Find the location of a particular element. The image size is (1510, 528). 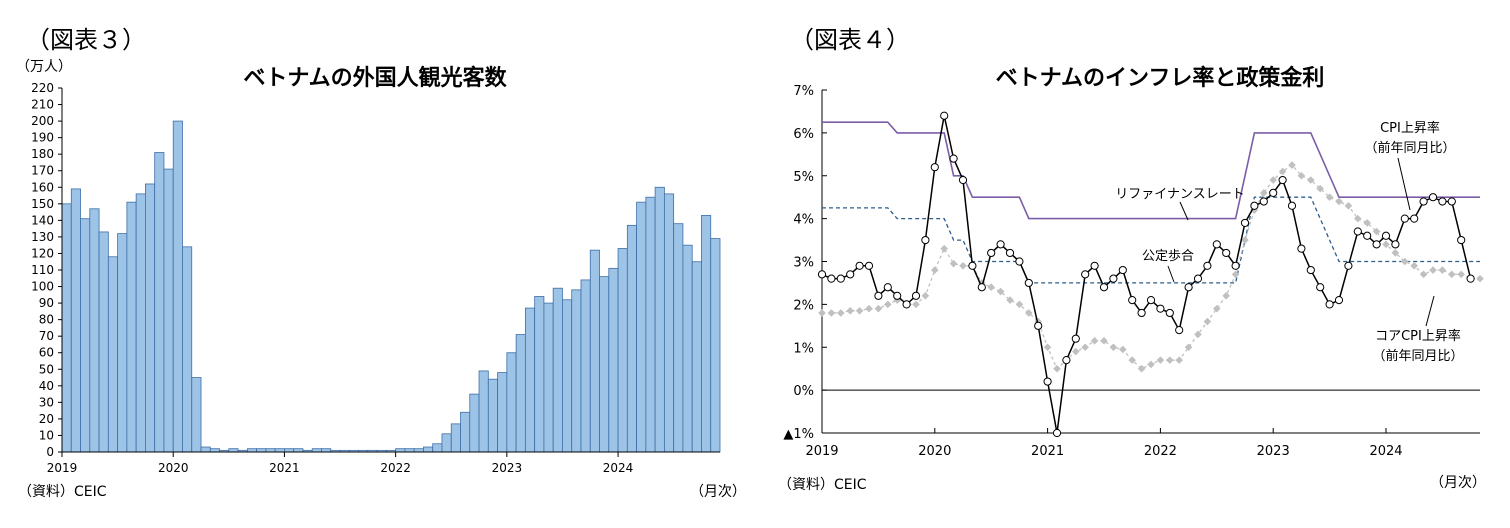

y-tick-label: 6% is located at coordinates (803, 134).